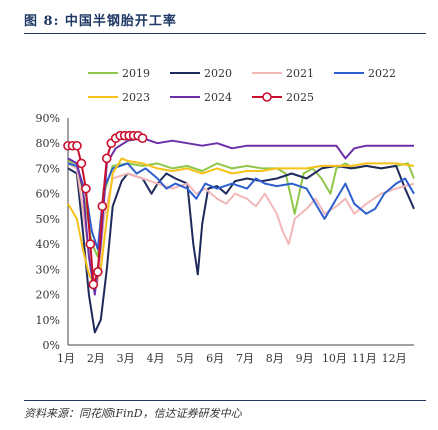 This screenshot has height=430, width=438. Describe the element at coordinates (48, 118) in the screenshot. I see `y-tick-label: 90%` at that location.